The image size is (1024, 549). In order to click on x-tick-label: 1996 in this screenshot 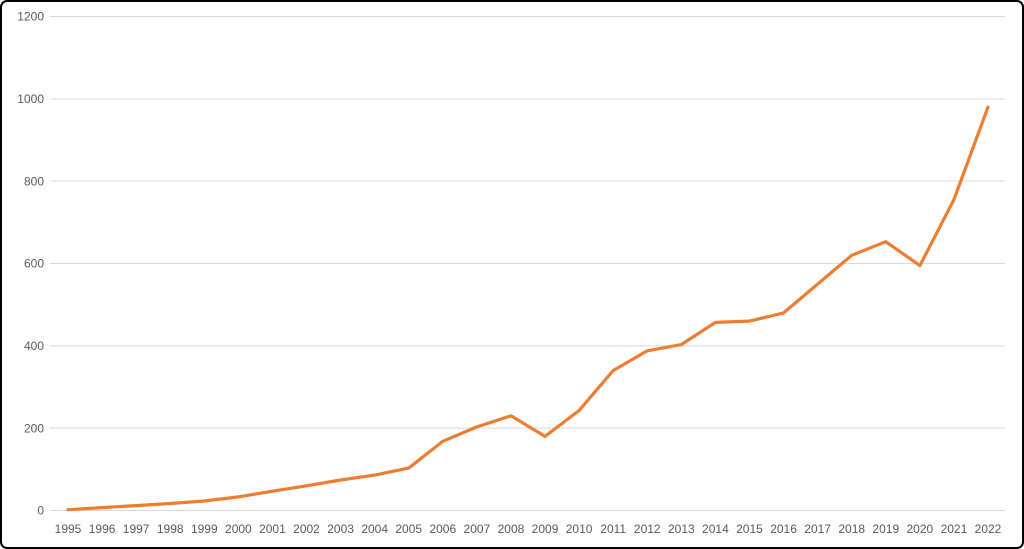, I will do `click(102, 529)`.